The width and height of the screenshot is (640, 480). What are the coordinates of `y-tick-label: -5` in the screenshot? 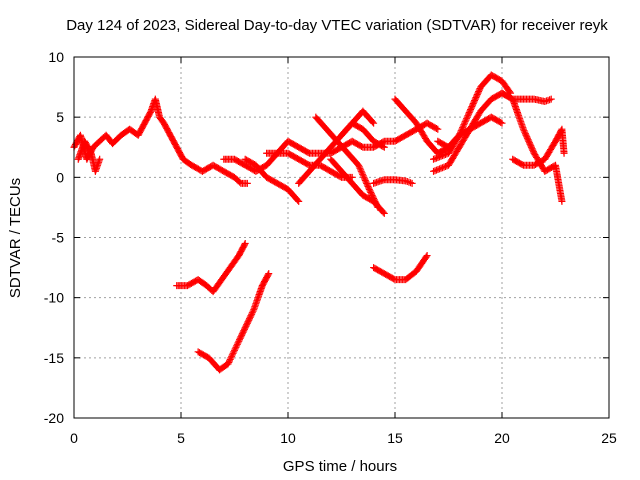 It's located at (58, 238).